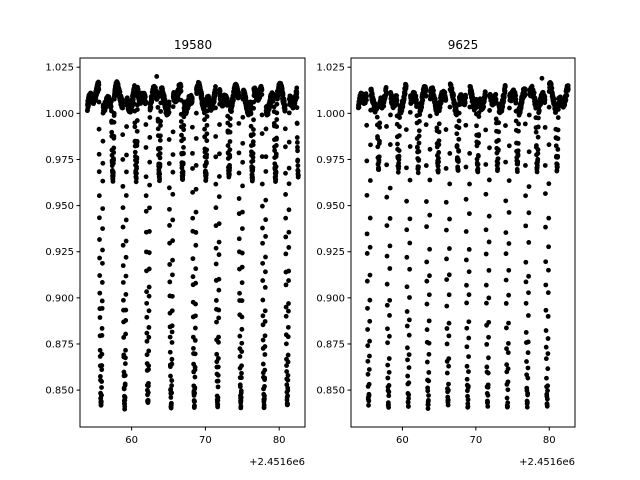  Describe the element at coordinates (265, 321) in the screenshot. I see `data-point-2008` at that location.